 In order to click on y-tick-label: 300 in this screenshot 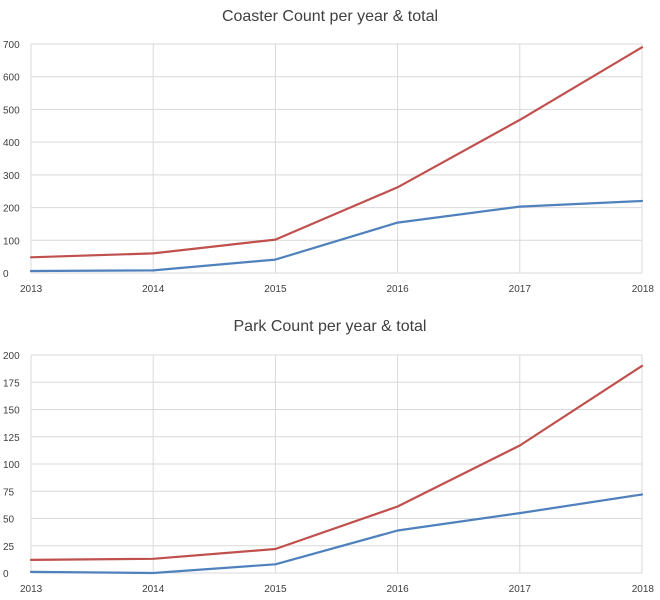, I will do `click(11, 176)`.